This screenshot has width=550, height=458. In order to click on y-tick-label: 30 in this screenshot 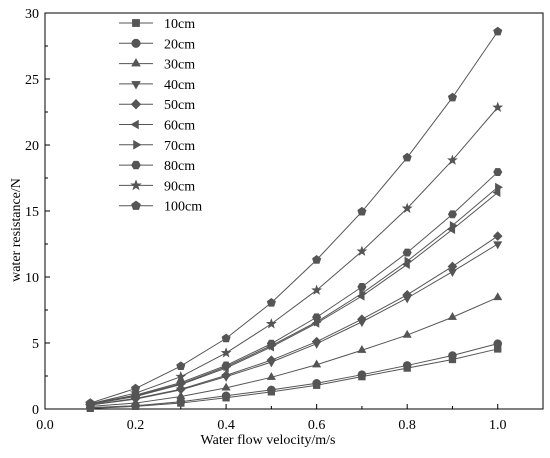, I will do `click(32, 14)`.